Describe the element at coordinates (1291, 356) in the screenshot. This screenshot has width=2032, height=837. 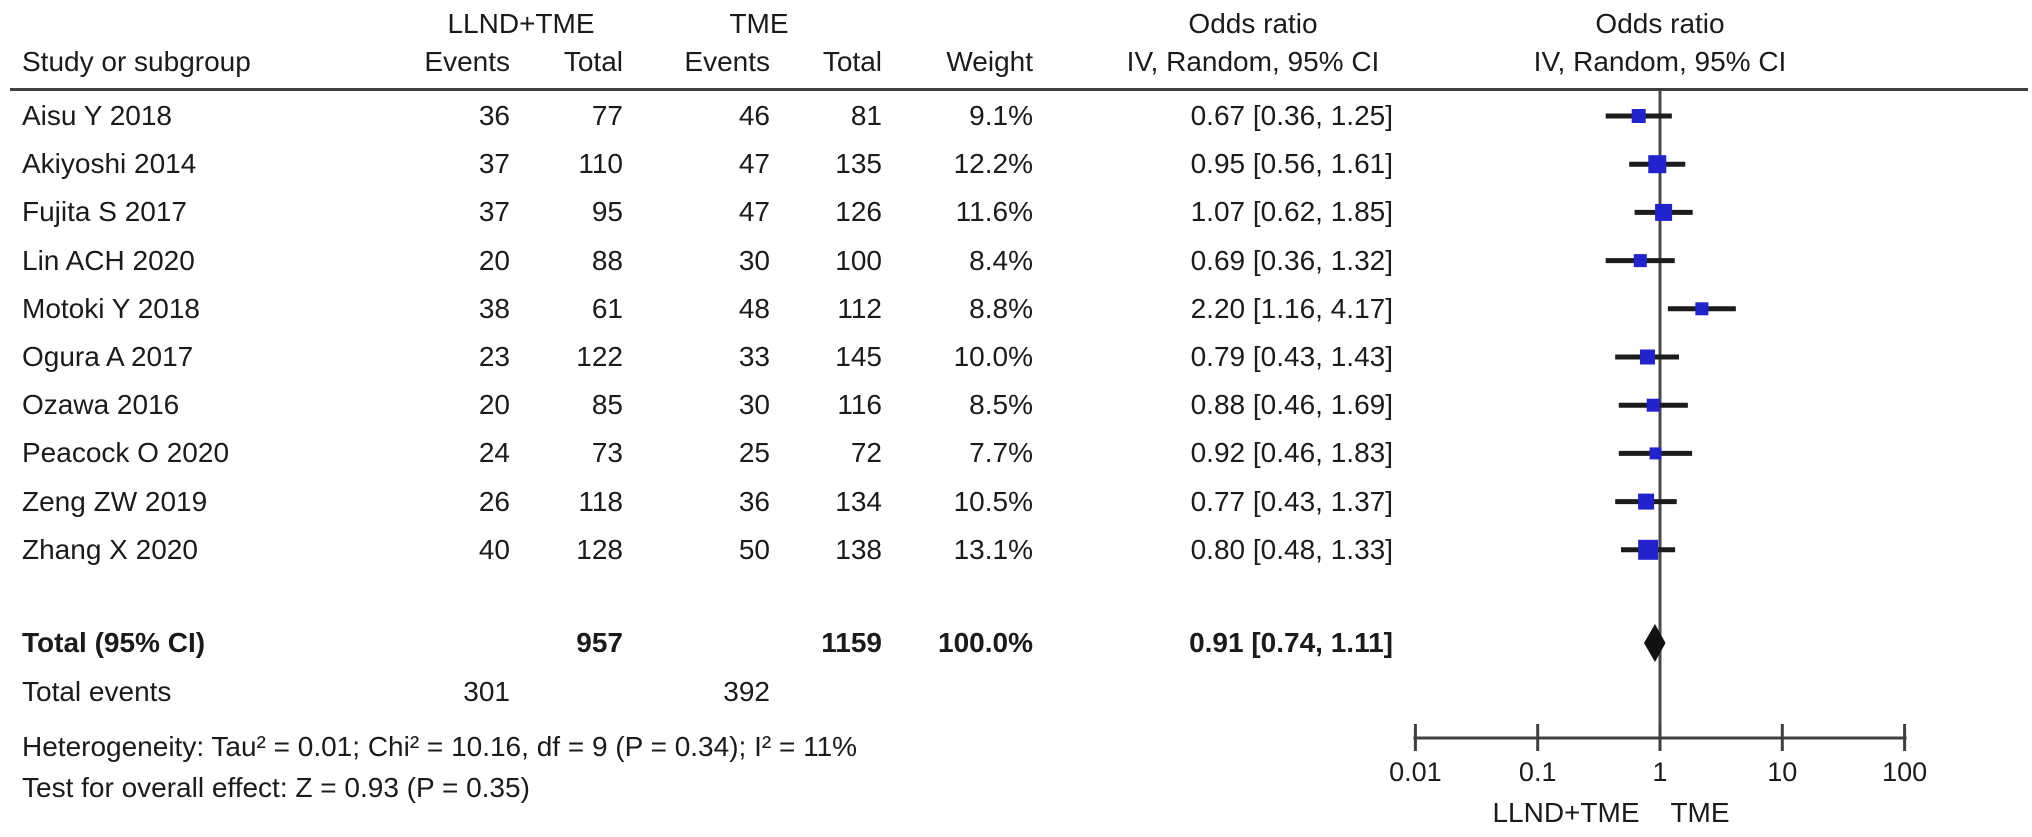
I see `or-ci-cell: 0.79 [0.43, 1.43]` at that location.